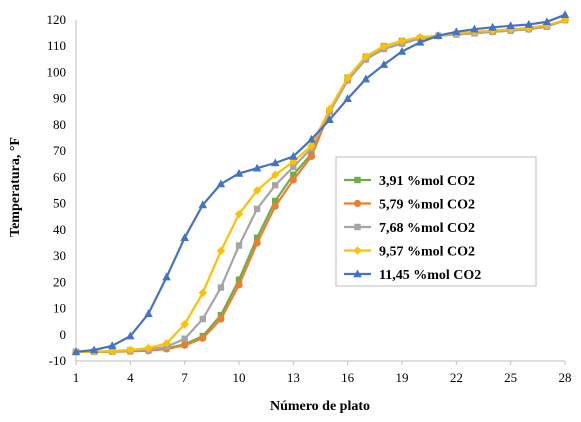 This screenshot has height=422, width=581. What do you see at coordinates (430, 275) in the screenshot?
I see `legend-label: 11,45 %mol CO2` at bounding box center [430, 275].